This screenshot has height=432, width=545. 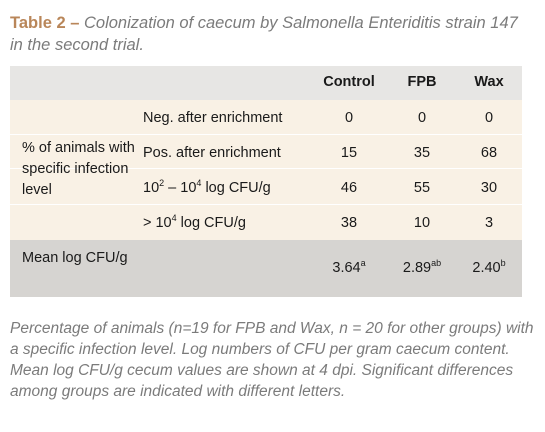 I want to click on mean-value-wax: 2.40b, so click(x=489, y=267).